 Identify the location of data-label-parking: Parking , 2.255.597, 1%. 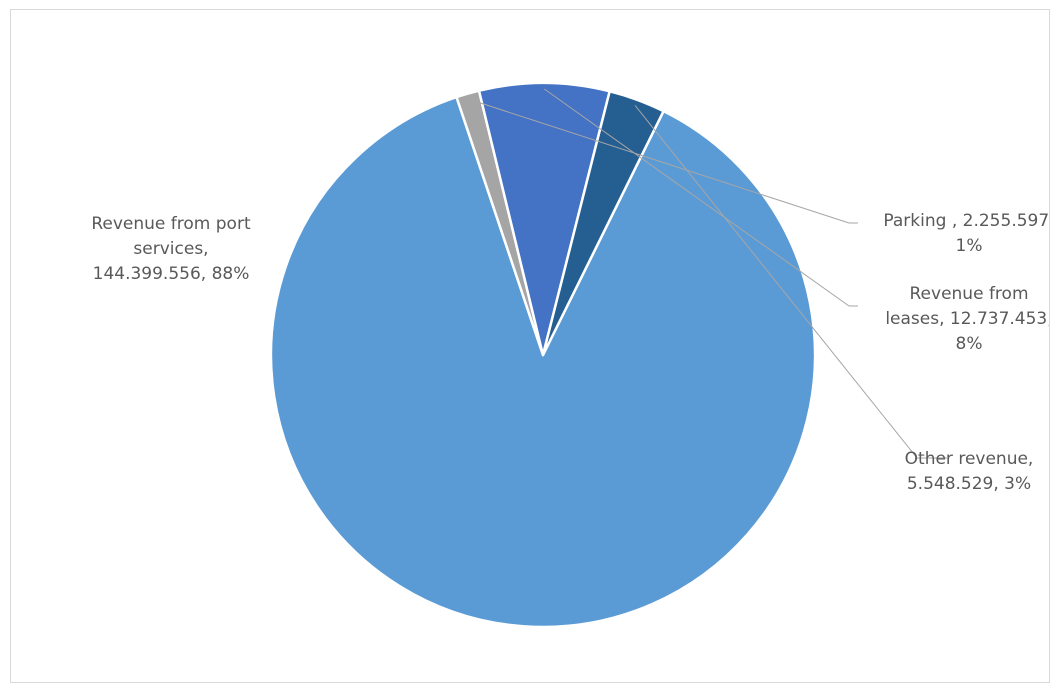
(966, 233).